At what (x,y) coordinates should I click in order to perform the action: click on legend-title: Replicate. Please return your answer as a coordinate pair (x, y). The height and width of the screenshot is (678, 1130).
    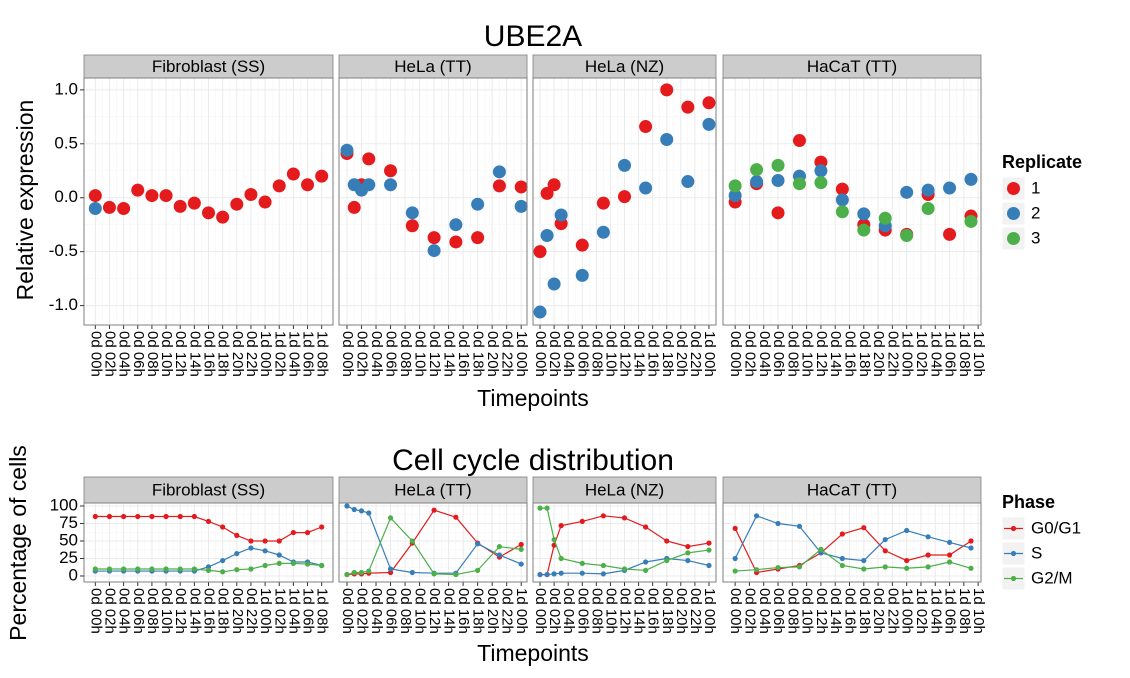
    Looking at the image, I should click on (1042, 162).